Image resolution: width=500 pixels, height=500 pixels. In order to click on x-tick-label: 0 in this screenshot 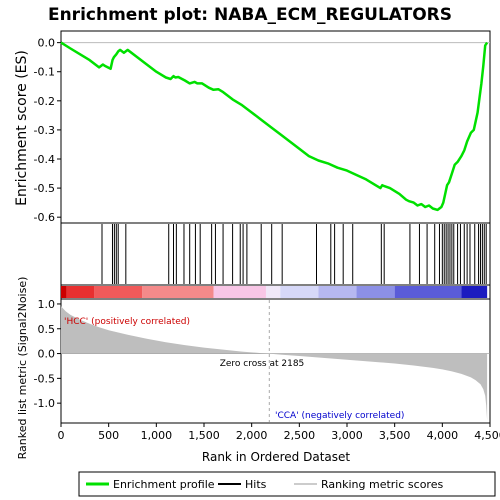, I will do `click(61, 435)`.